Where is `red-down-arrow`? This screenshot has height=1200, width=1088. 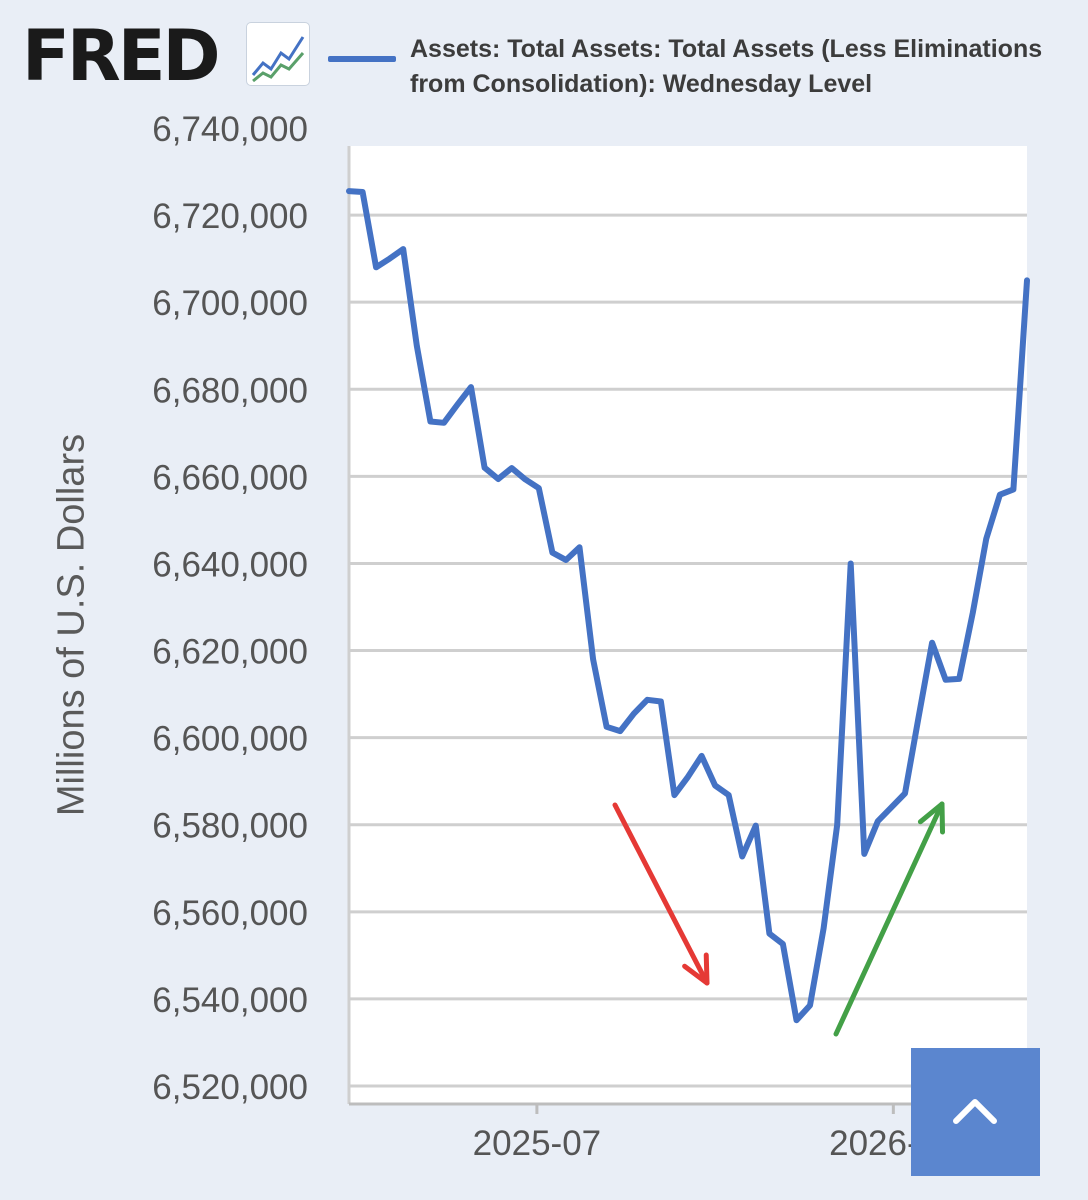 red-down-arrow is located at coordinates (661, 894).